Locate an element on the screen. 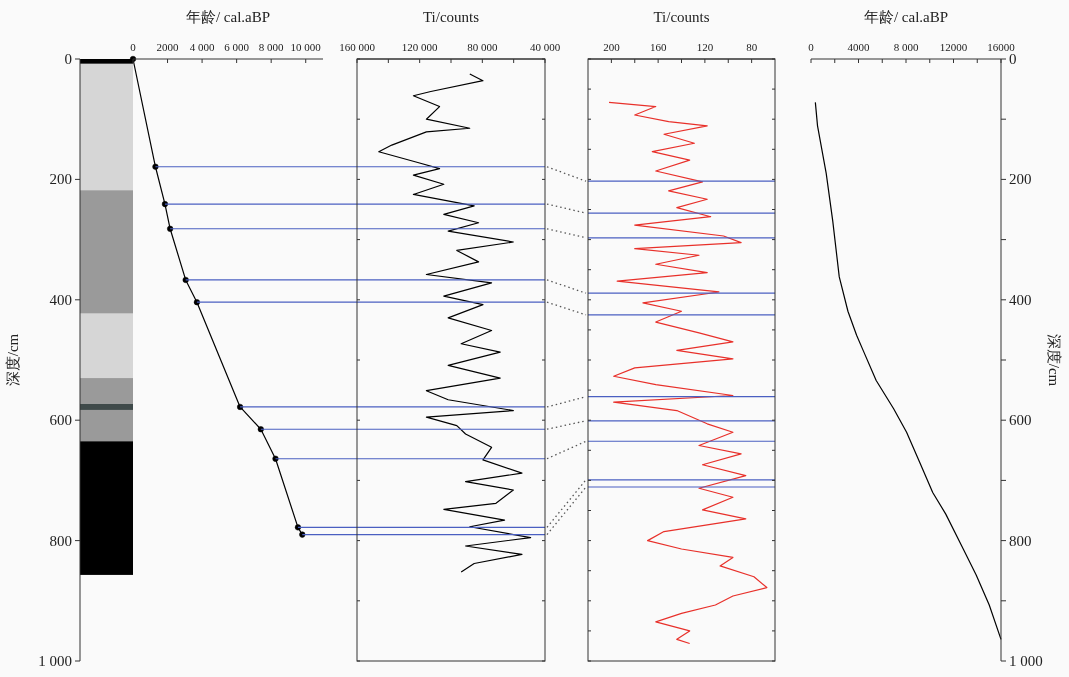 Image resolution: width=1069 pixels, height=677 pixels. x-tick-label: 2000 is located at coordinates (168, 47).